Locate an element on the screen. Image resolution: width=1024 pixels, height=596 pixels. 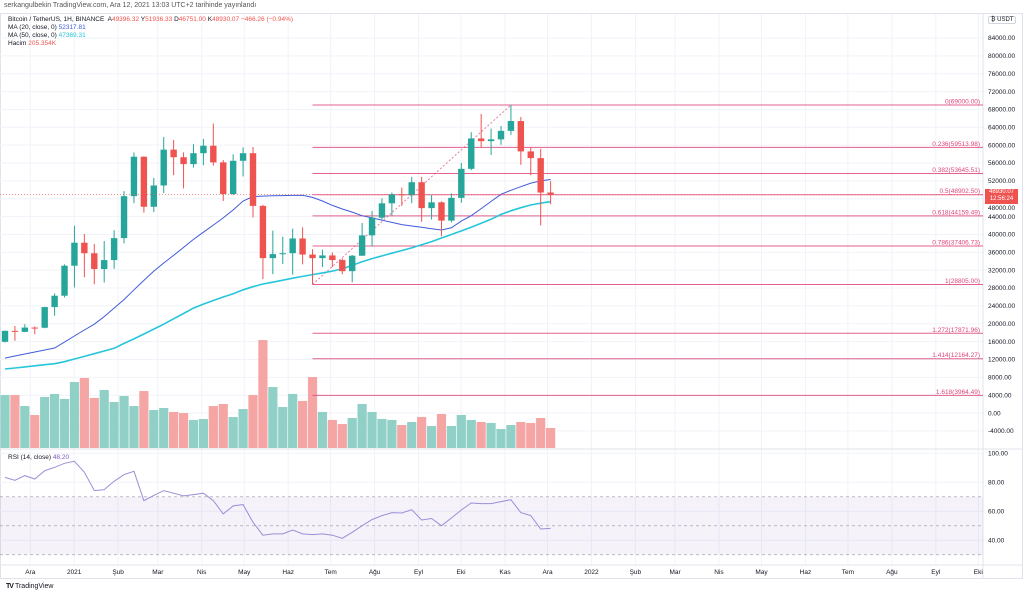
symbol-name: Bitcoin / TetherUS, 1H, BINANCE is located at coordinates (56, 19).